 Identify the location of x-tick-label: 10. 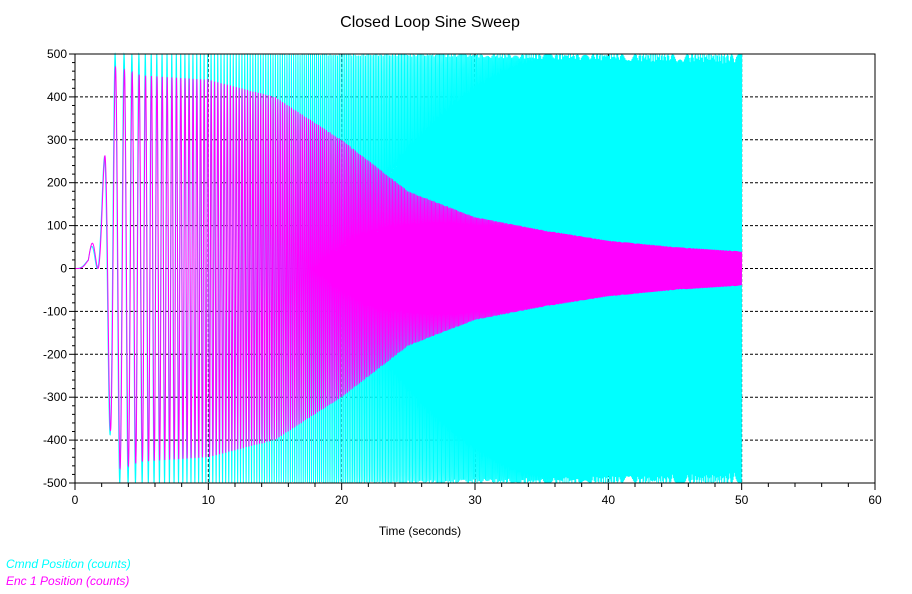
(209, 500).